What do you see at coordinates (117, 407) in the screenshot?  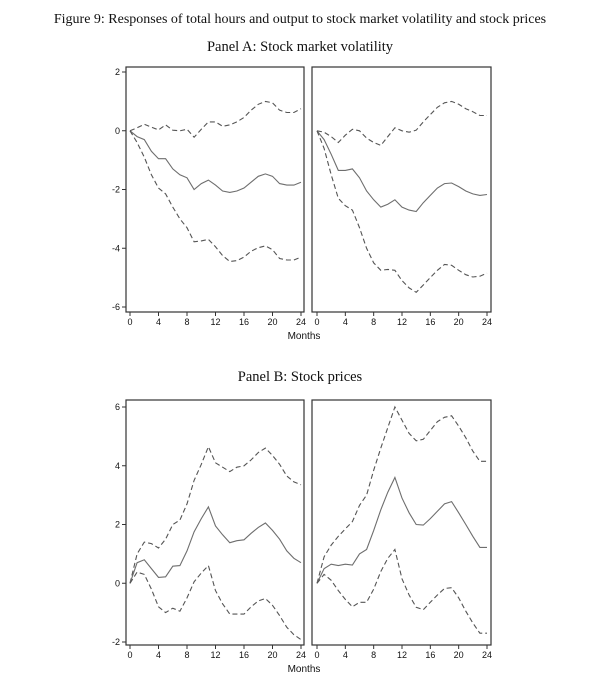 I see `y-tick-label: 6` at bounding box center [117, 407].